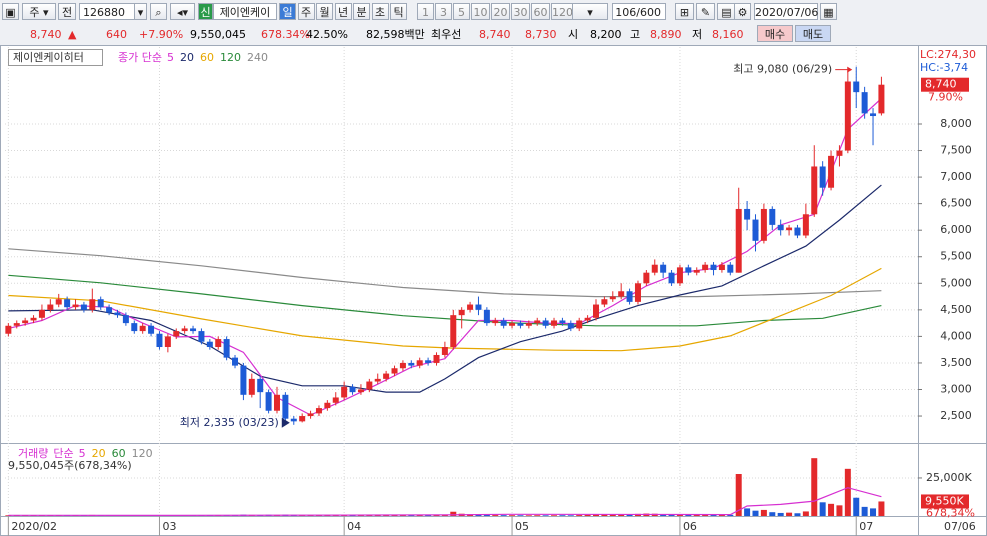  Describe the element at coordinates (398, 11) in the screenshot. I see `period-button: 틱` at that location.